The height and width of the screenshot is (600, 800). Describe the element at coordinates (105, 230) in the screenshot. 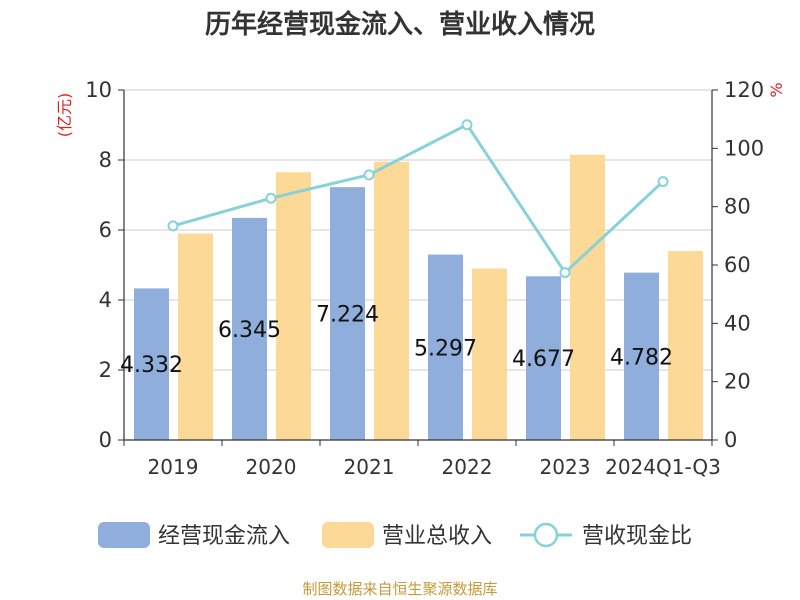

I see `y-left-tick-label: 6` at that location.